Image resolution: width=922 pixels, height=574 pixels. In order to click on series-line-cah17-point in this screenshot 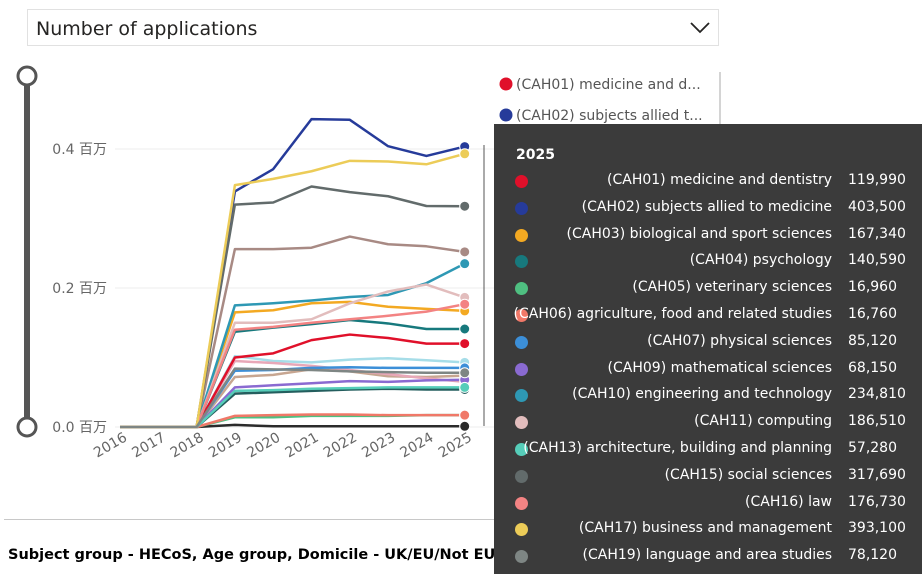, I will do `click(465, 154)`.